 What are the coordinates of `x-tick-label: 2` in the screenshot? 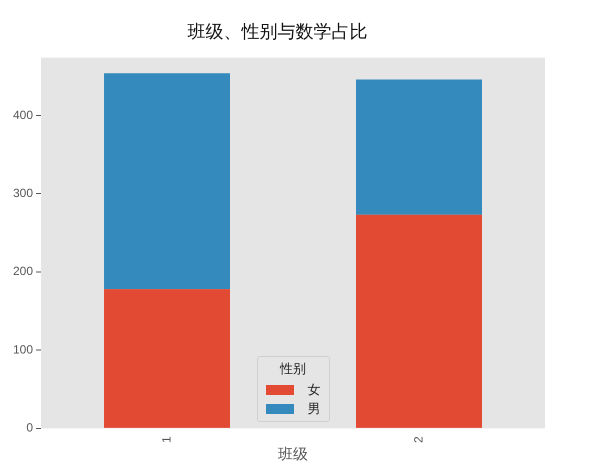 It's located at (418, 440).